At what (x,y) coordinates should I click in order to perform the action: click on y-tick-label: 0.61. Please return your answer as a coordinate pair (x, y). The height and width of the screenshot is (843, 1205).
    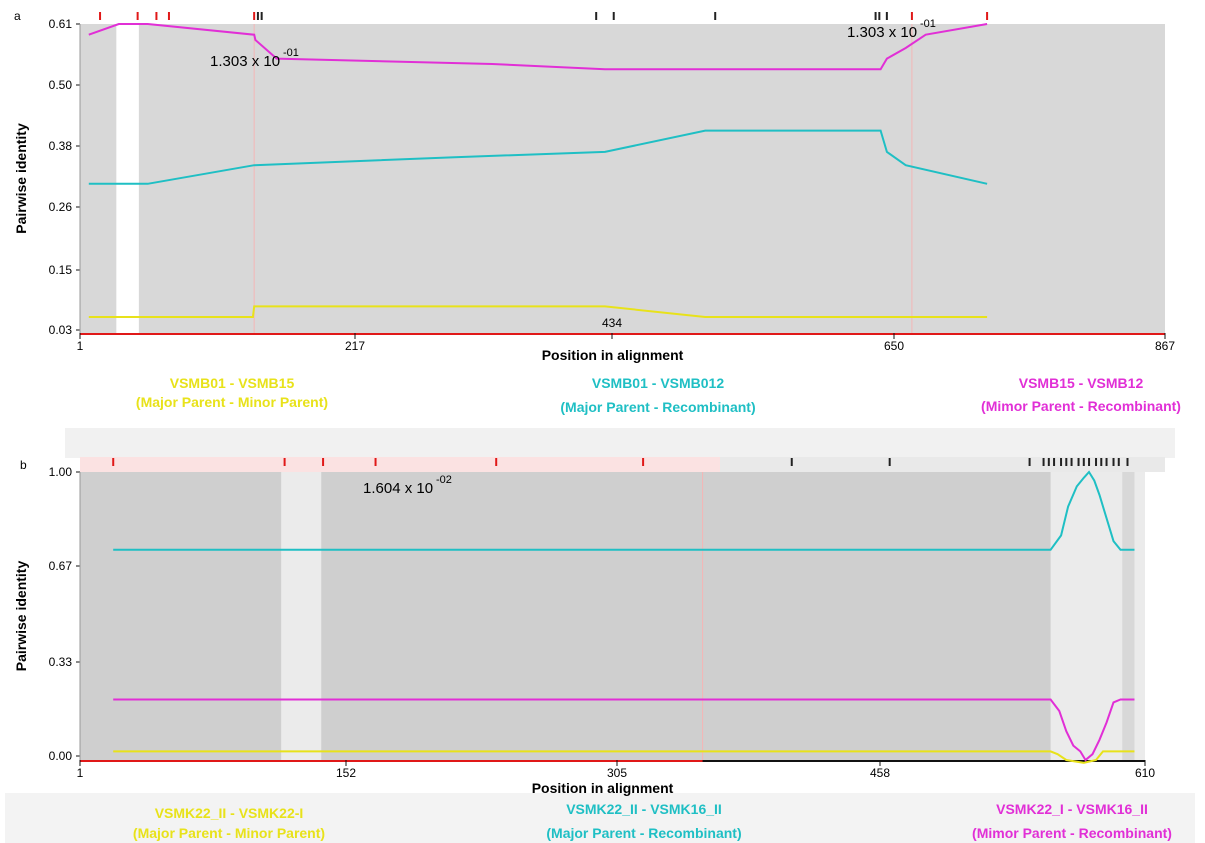
    Looking at the image, I should click on (61, 24).